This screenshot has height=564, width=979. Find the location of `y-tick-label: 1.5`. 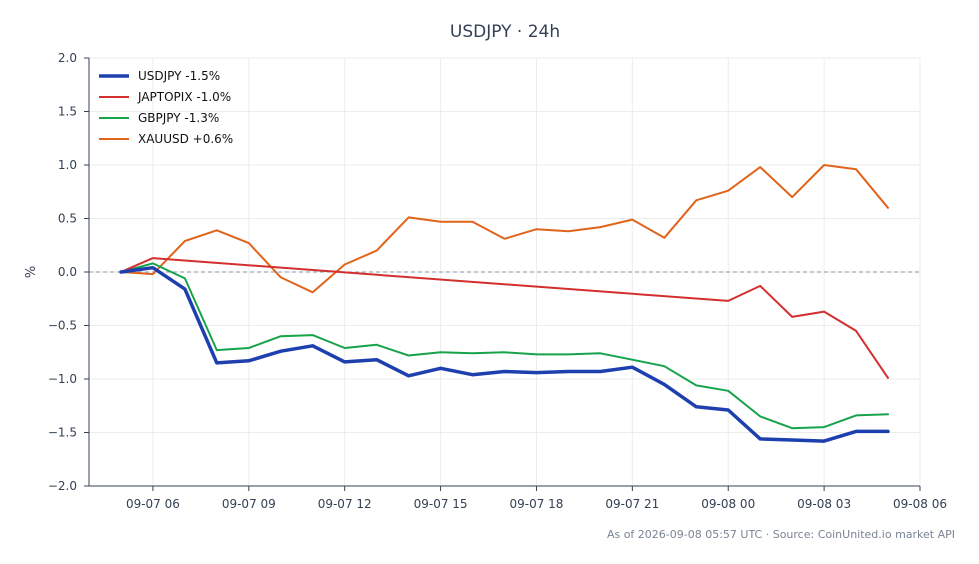

y-tick-label: 1.5 is located at coordinates (67, 112).